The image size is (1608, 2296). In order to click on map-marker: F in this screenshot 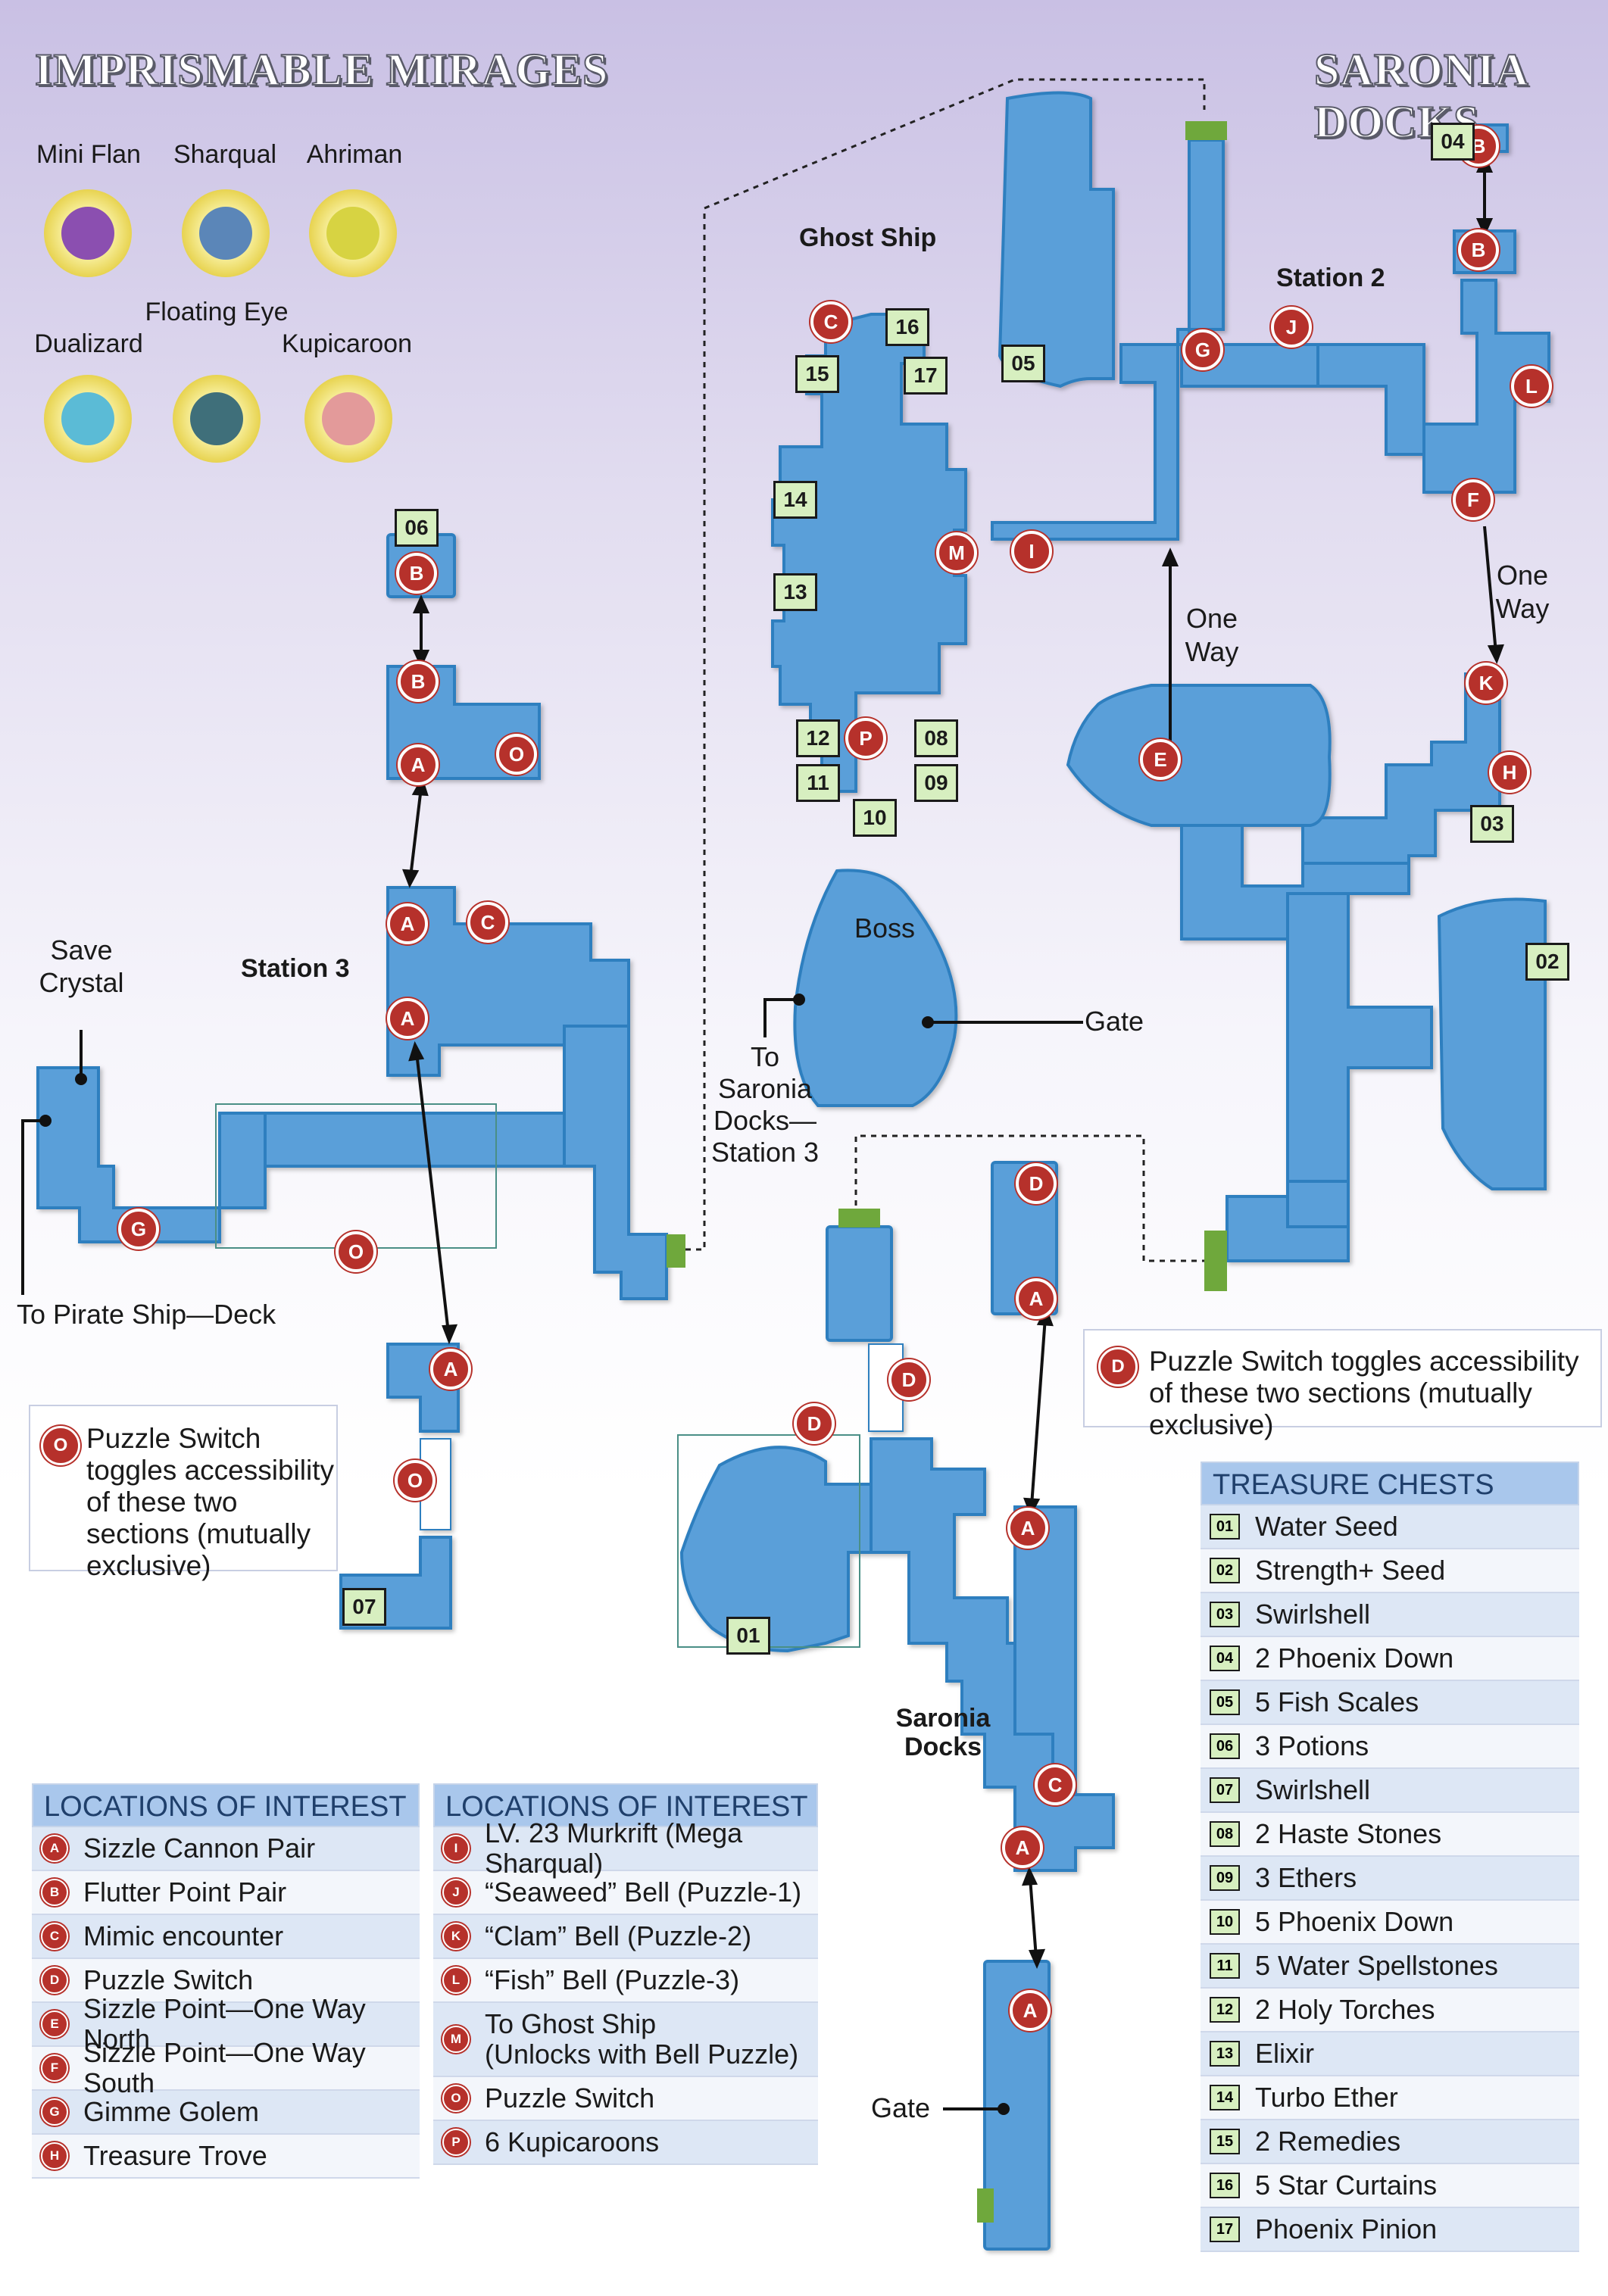, I will do `click(1473, 499)`.